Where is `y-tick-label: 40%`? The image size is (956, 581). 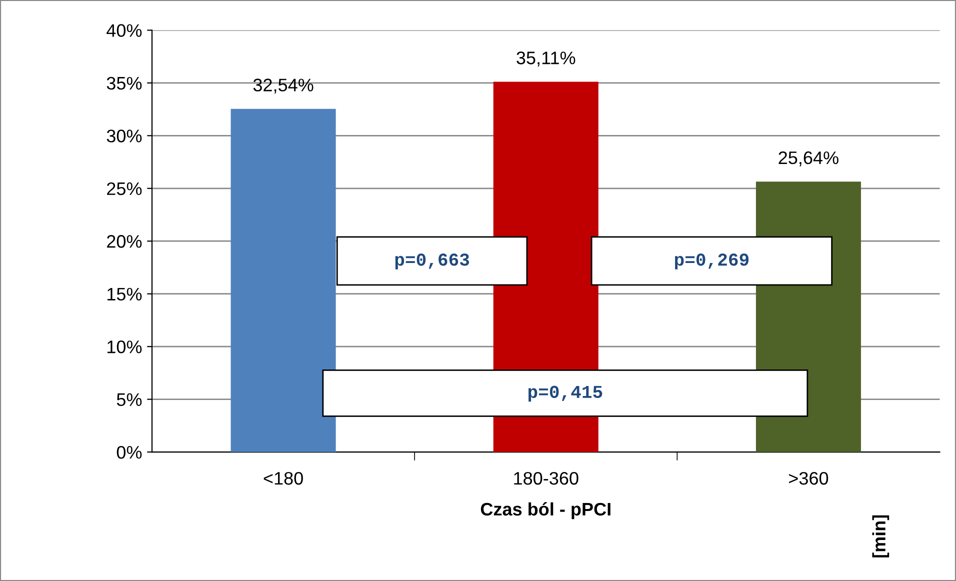 y-tick-label: 40% is located at coordinates (124, 30).